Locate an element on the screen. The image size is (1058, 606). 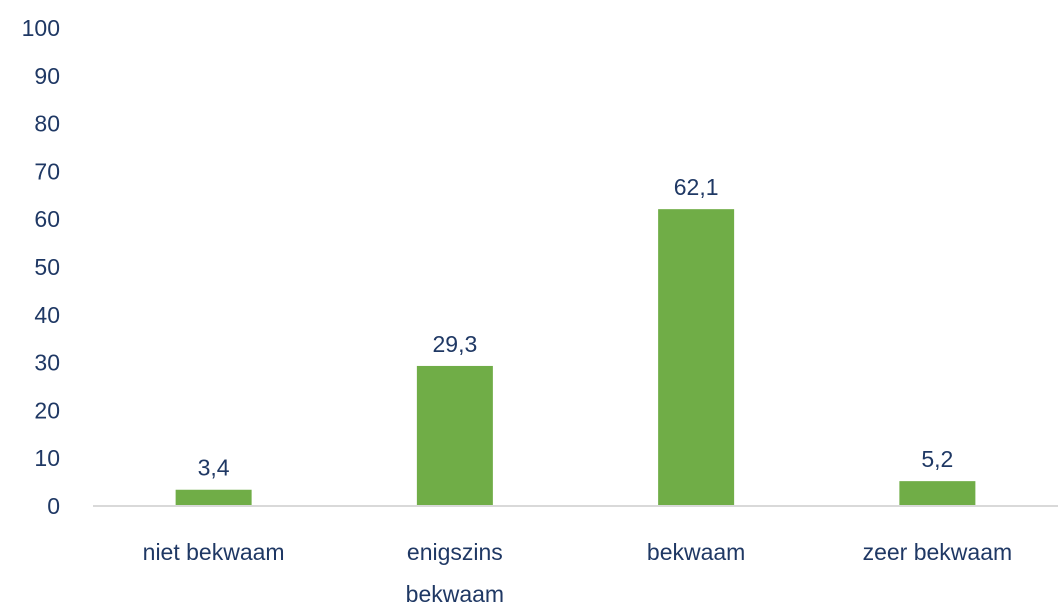
x-tick-label: niet bekwaam is located at coordinates (214, 552).